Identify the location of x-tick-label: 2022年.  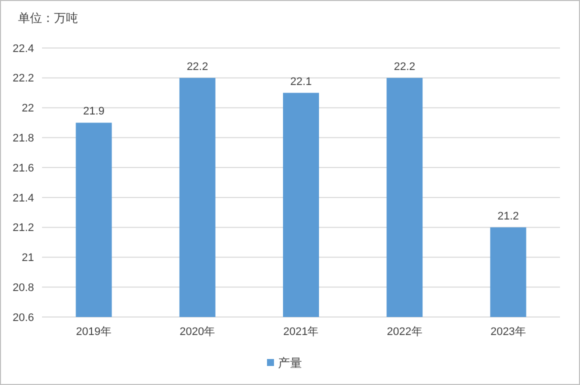
(404, 332).